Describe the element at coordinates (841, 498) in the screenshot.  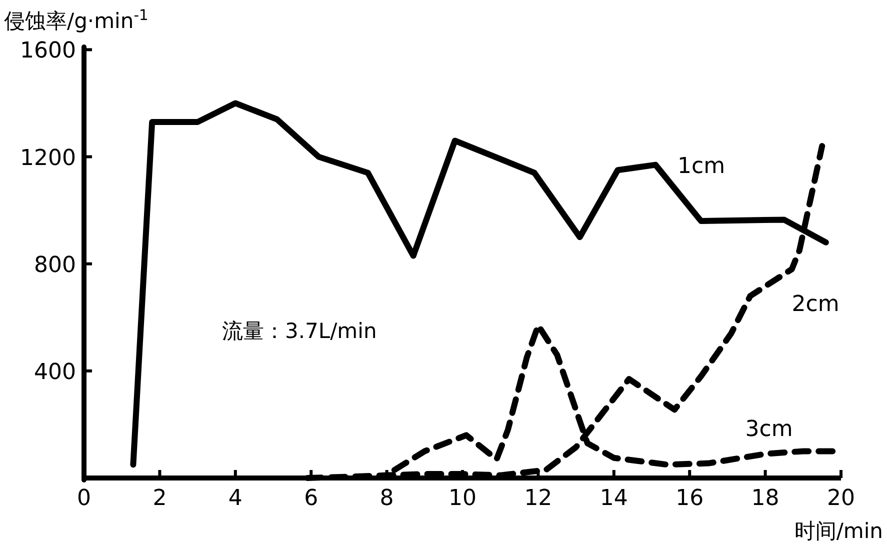
I see `x-tick-label: 20` at that location.